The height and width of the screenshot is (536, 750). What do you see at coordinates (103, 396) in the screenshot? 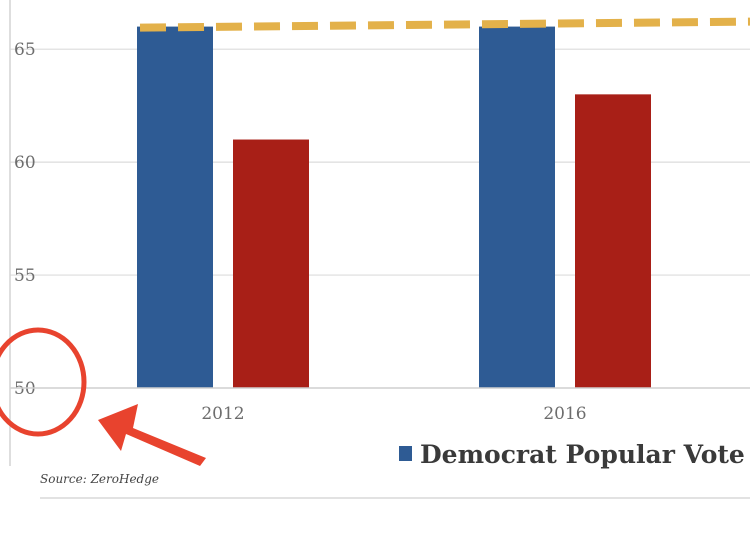
I see `annotation` at bounding box center [103, 396].